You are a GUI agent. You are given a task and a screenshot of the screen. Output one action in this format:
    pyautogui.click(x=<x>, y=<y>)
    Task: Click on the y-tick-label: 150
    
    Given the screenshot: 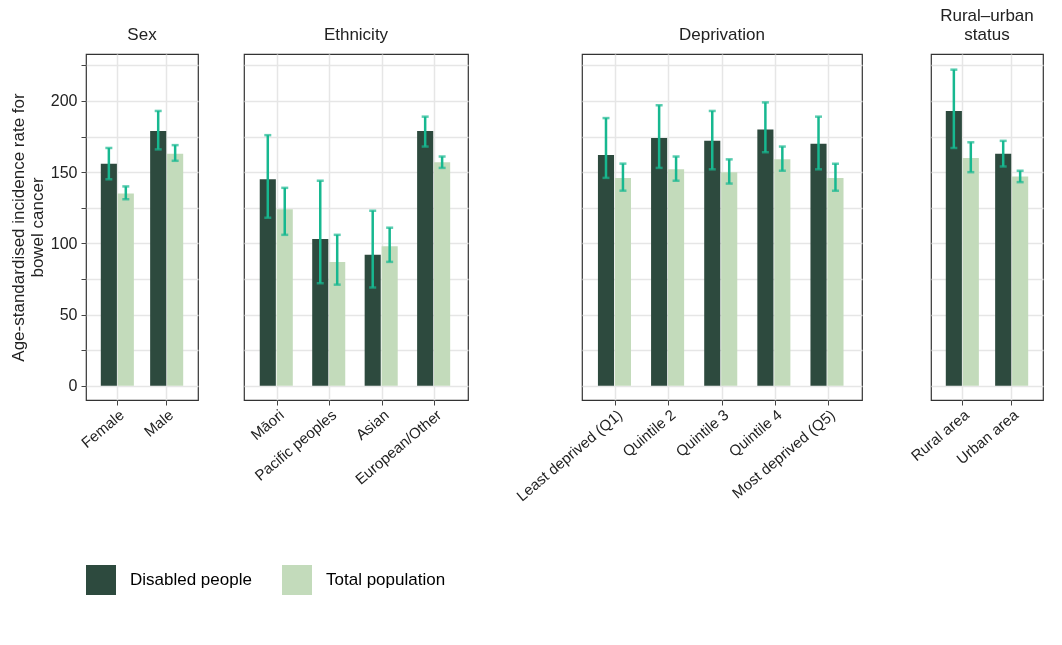 What is the action you would take?
    pyautogui.click(x=64, y=172)
    